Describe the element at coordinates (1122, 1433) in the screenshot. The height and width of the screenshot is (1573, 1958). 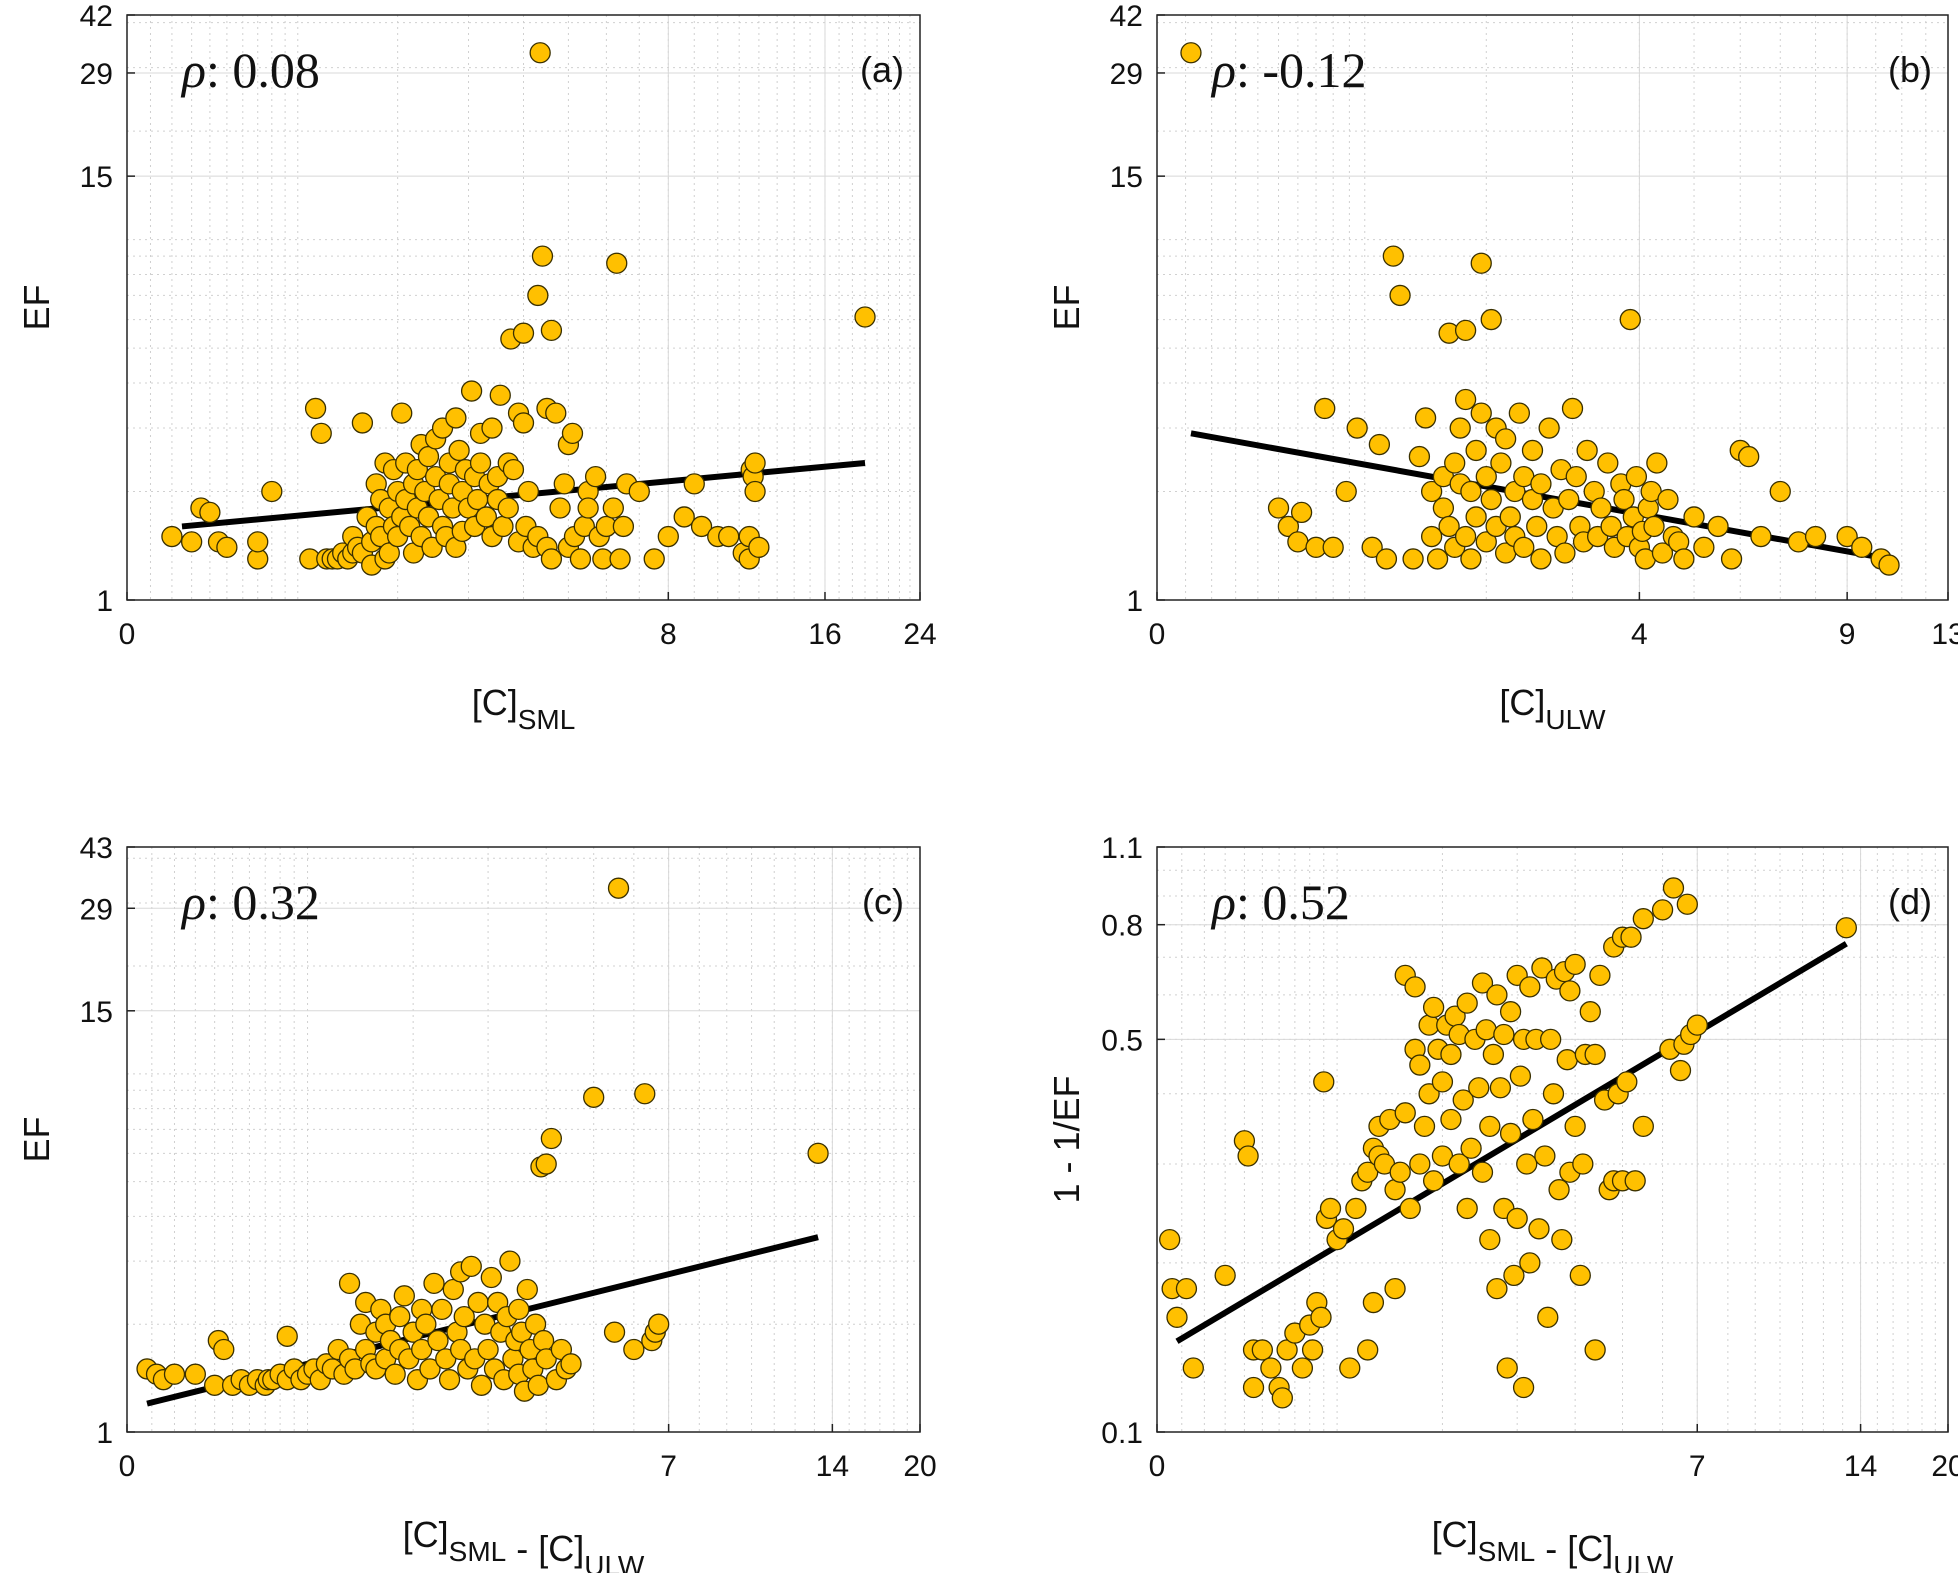
I see `y-tick-label: 0.1` at that location.